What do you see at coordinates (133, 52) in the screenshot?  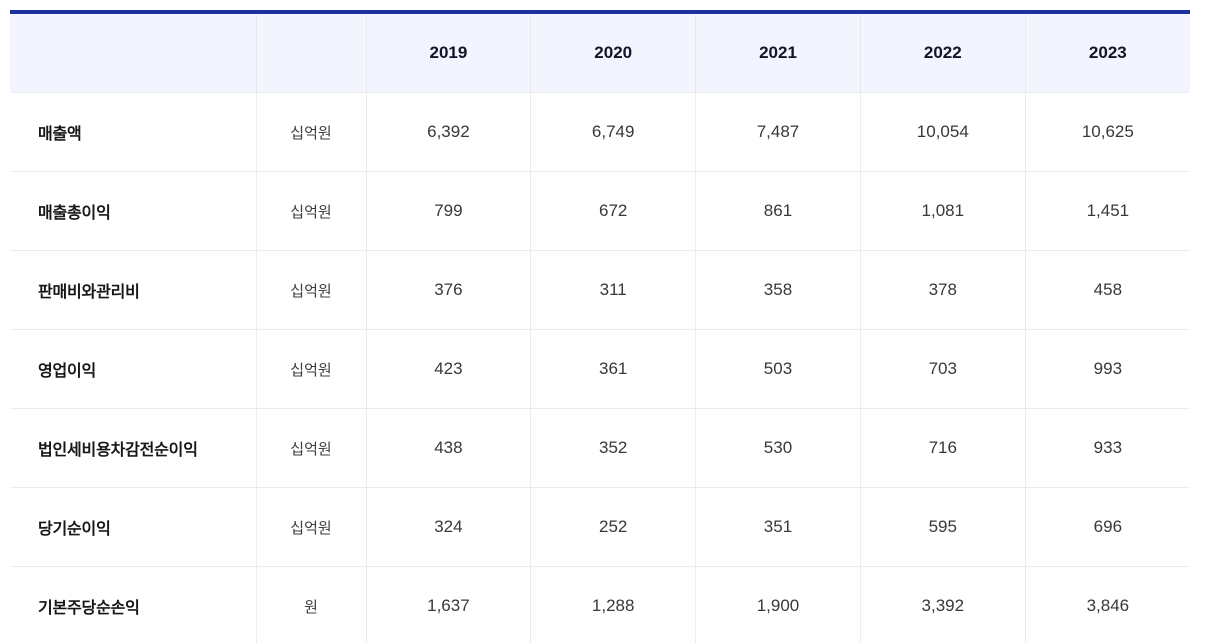 I see `header-label-cell` at bounding box center [133, 52].